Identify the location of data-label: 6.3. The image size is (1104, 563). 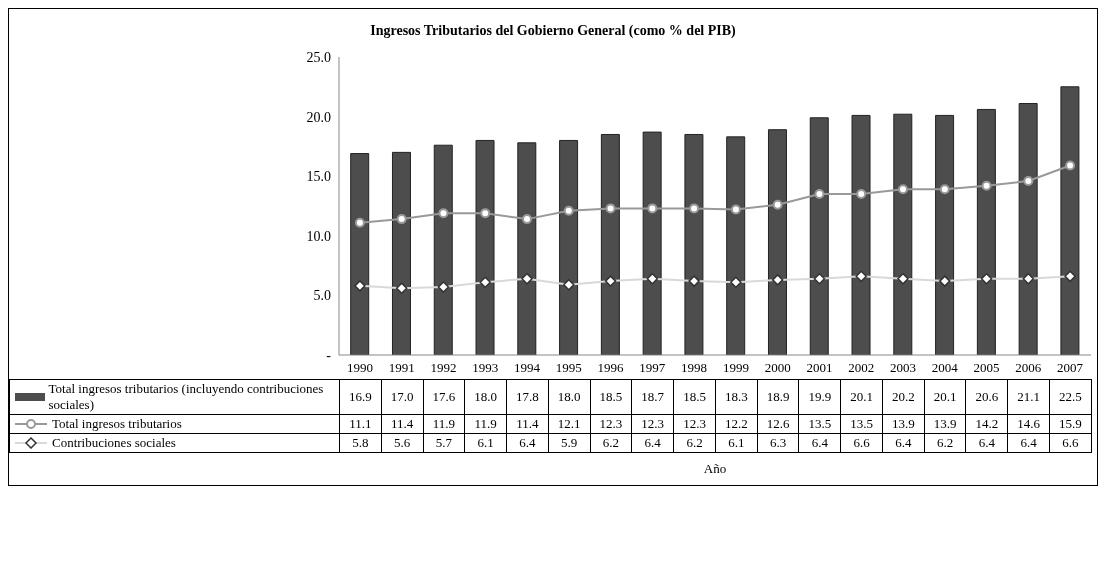
(778, 443).